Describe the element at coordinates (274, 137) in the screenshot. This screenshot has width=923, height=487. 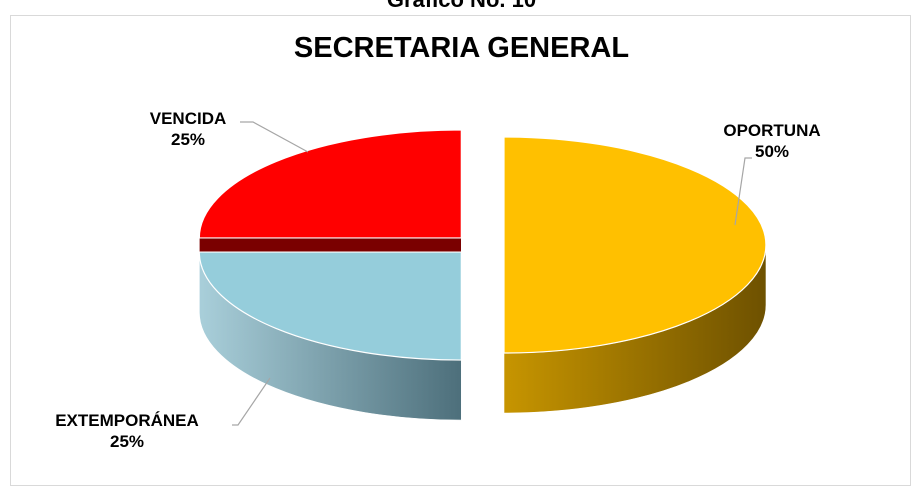
I see `leader-line-vencida` at that location.